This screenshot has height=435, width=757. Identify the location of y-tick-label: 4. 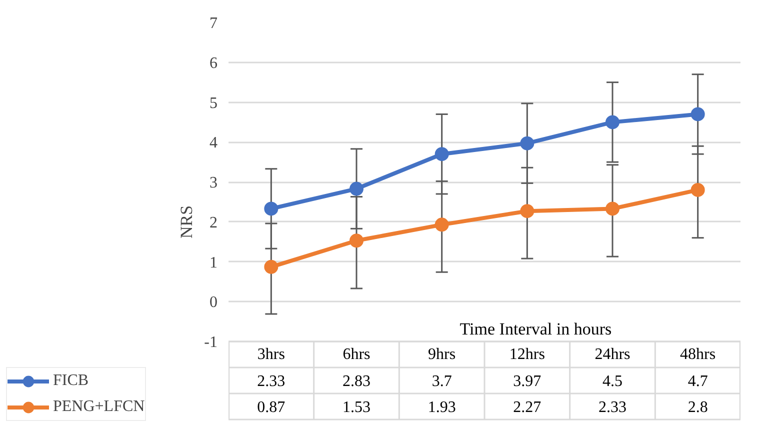
(214, 143).